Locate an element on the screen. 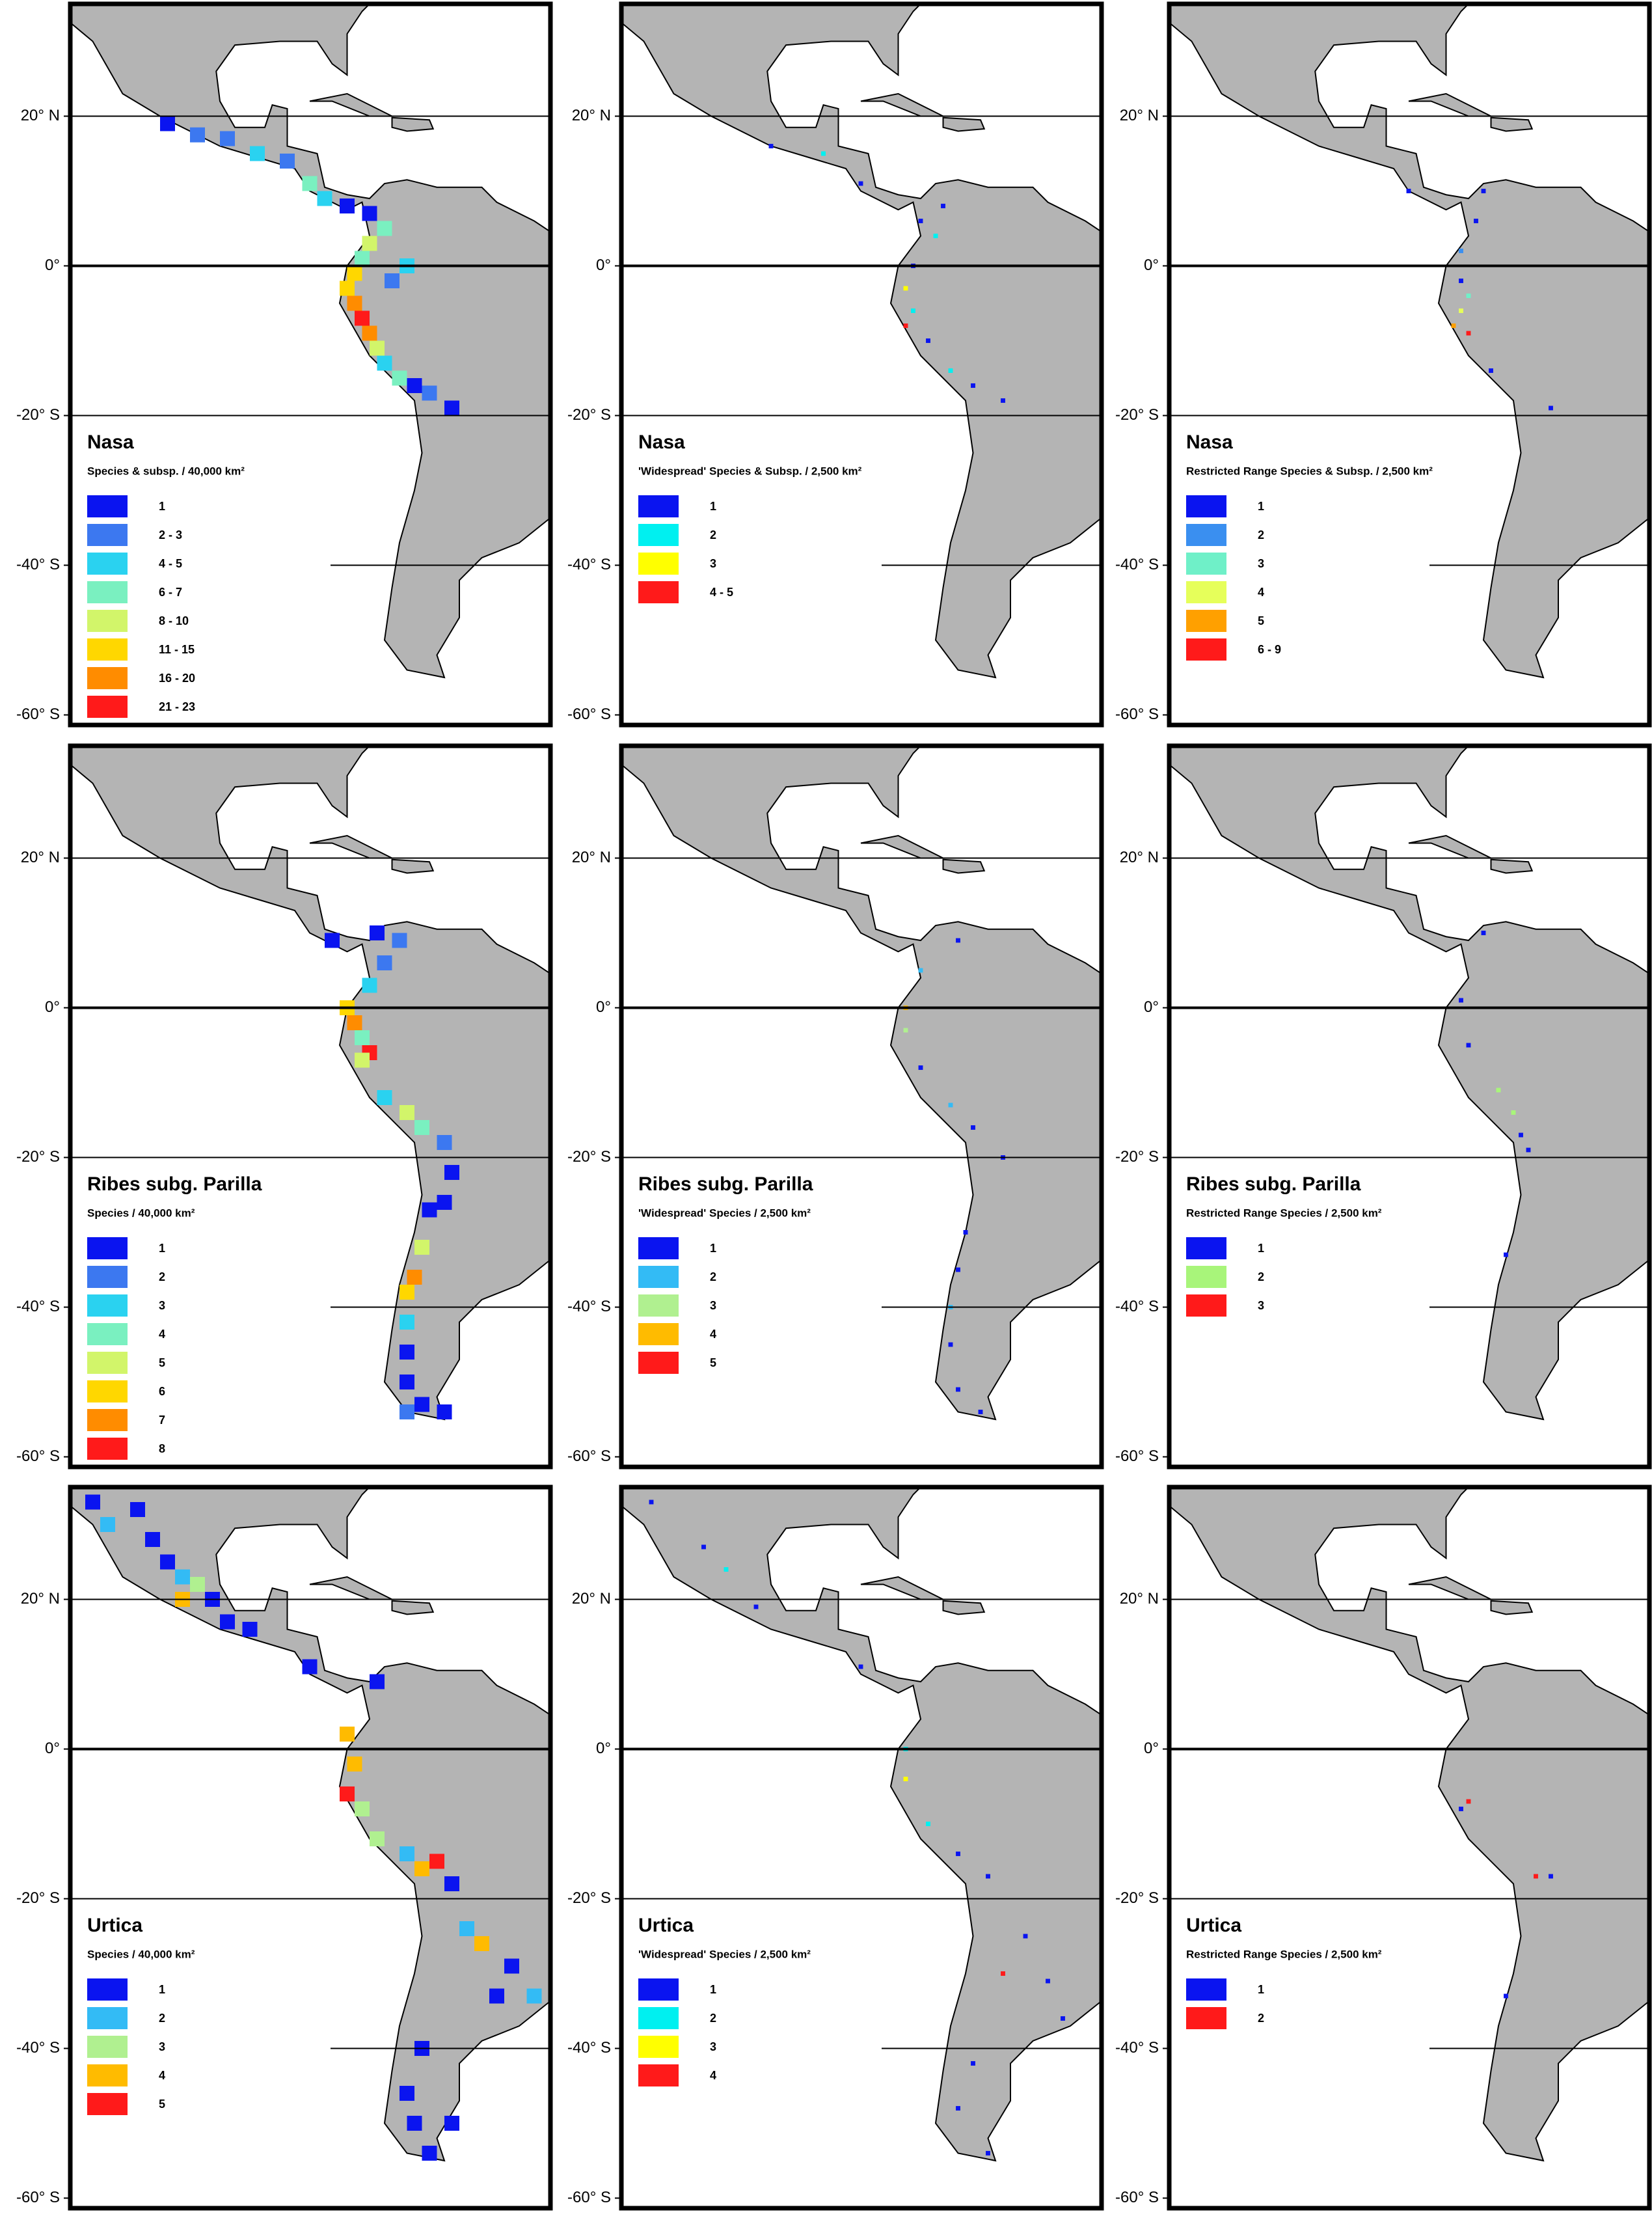 The width and height of the screenshot is (1652, 2216). legend-label: 21 - 23 is located at coordinates (177, 707).